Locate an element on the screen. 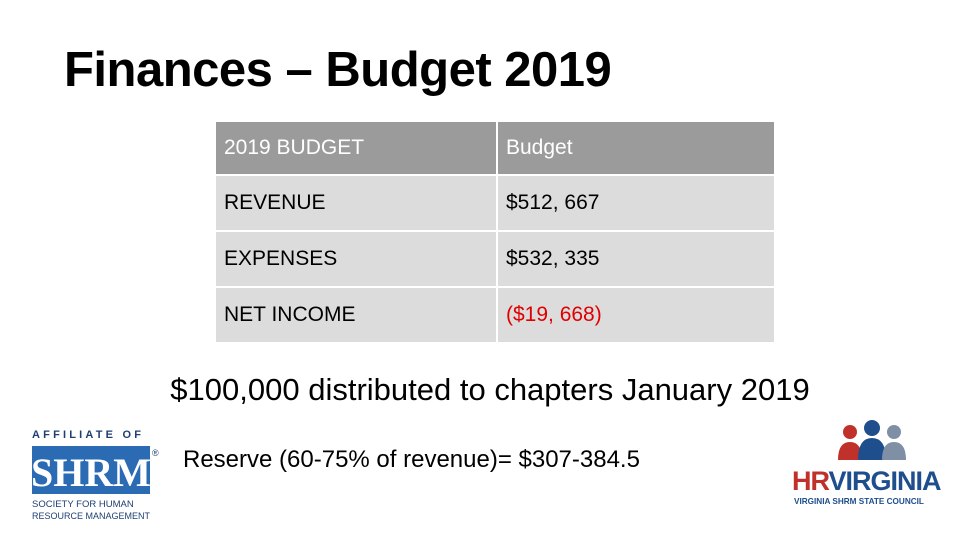  logo-text: HRVIRGINIA is located at coordinates (866, 481).